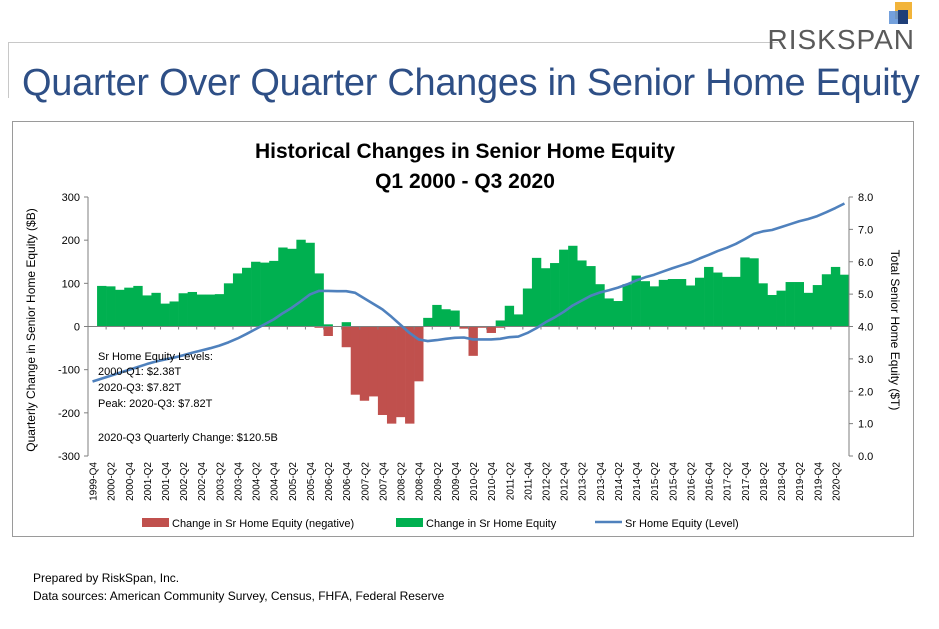 This screenshot has height=629, width=939. What do you see at coordinates (155, 357) in the screenshot?
I see `annotation-line1: Sr Home Equity Levels:` at bounding box center [155, 357].